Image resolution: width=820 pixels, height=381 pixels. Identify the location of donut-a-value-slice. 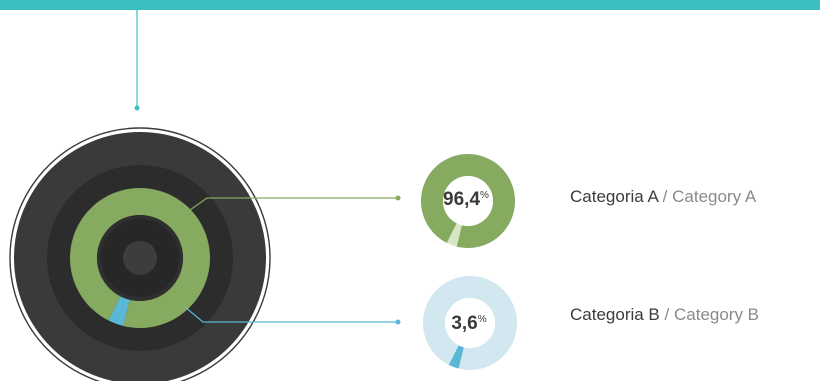
(467, 200).